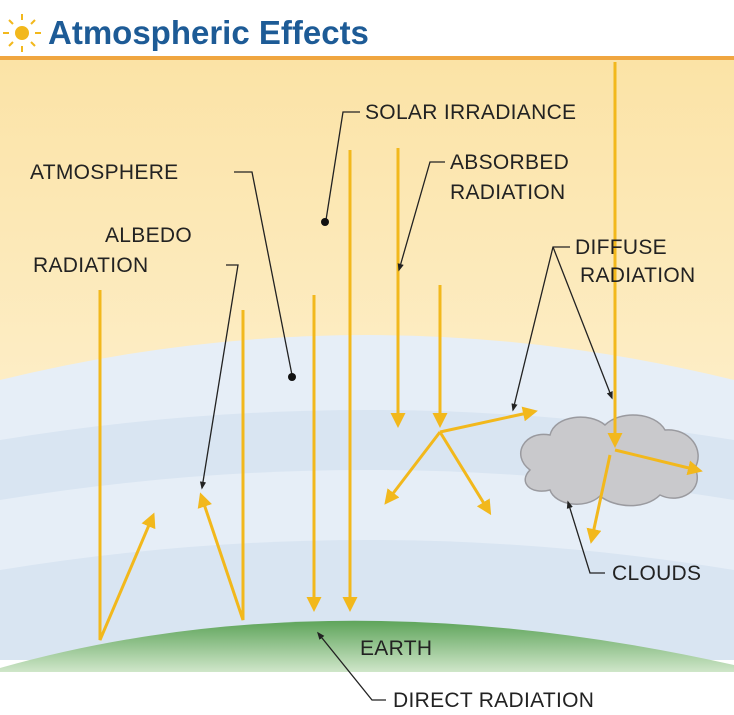  Describe the element at coordinates (493, 700) in the screenshot. I see `label: DIRECT RADIATION` at that location.